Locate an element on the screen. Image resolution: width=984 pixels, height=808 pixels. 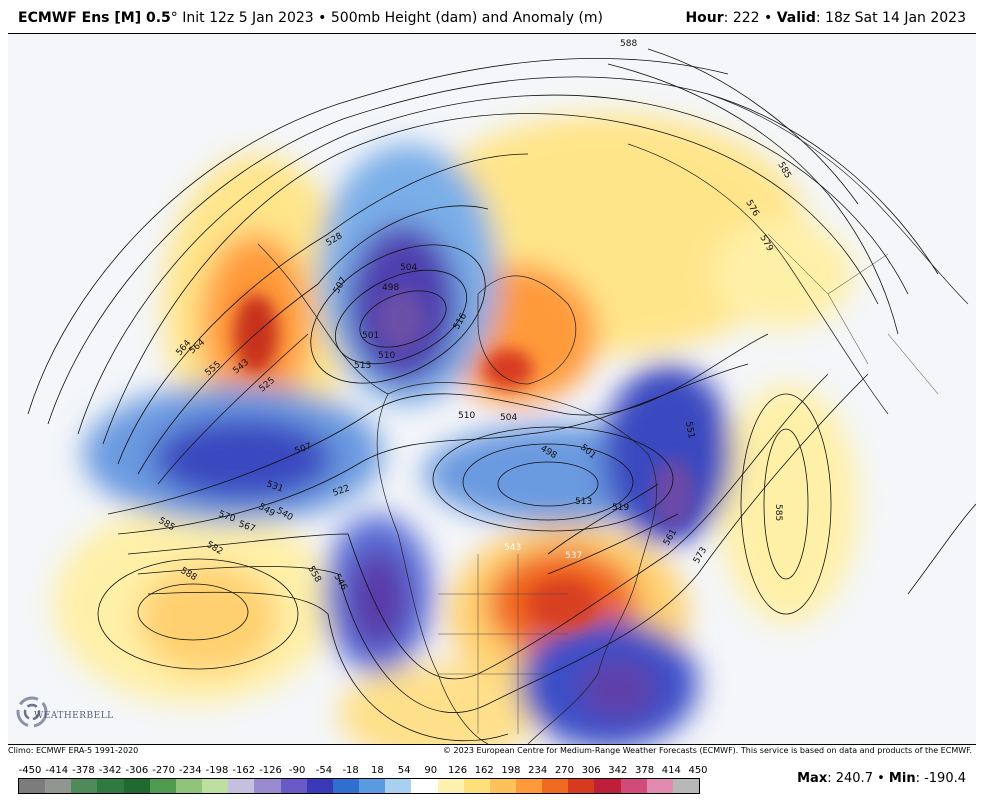
colorbar-tick-label: -198 is located at coordinates (217, 770).